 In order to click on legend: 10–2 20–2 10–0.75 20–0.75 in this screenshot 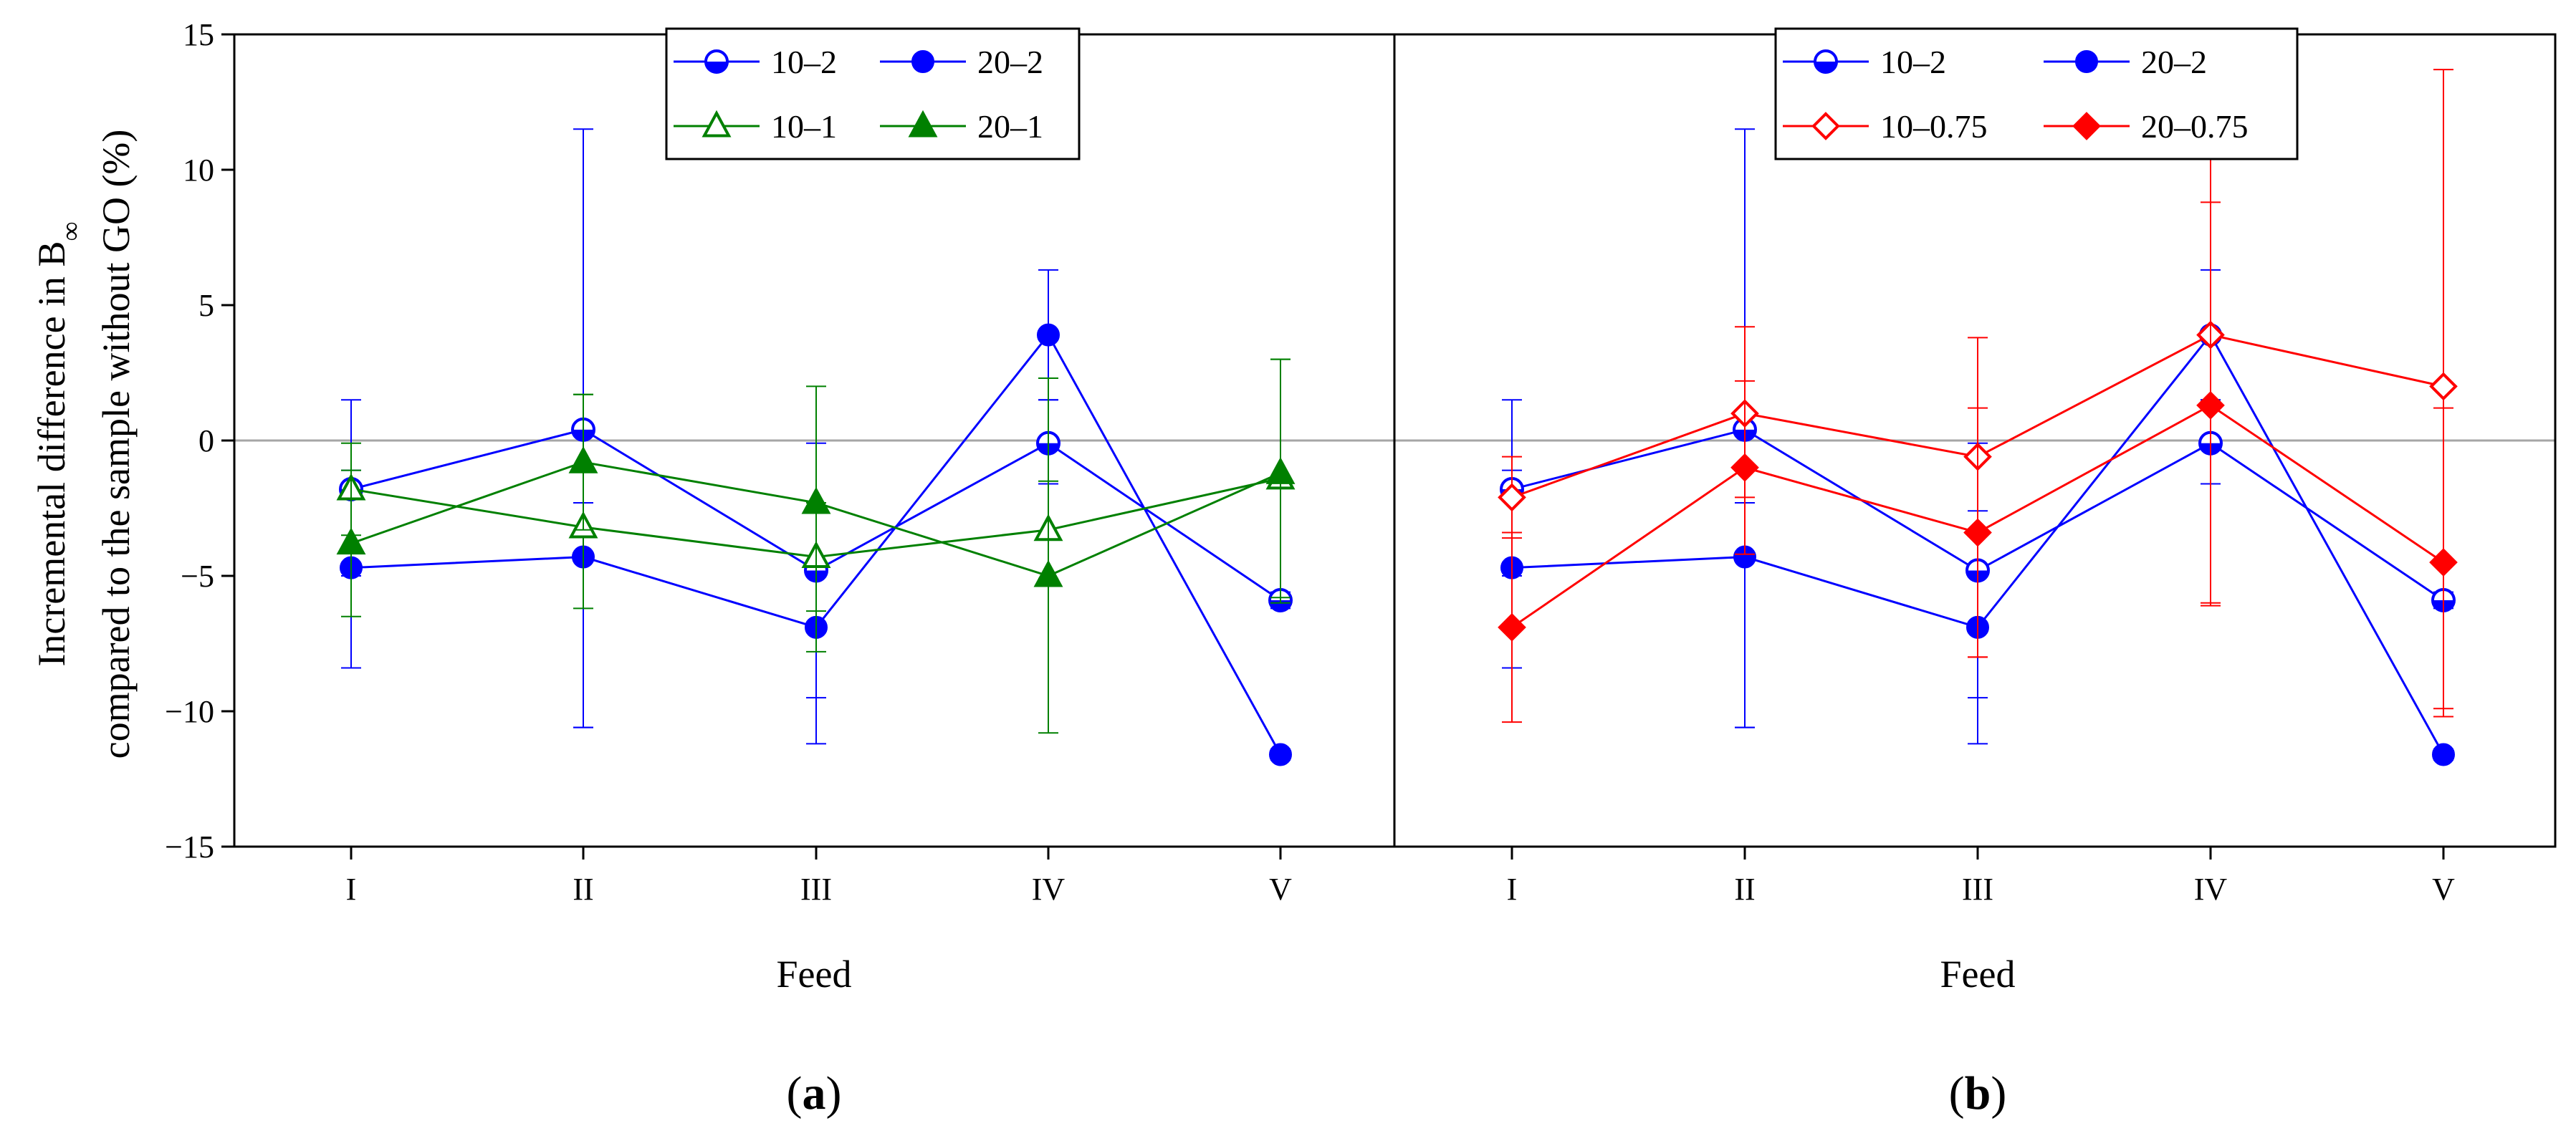, I will do `click(2036, 93)`.